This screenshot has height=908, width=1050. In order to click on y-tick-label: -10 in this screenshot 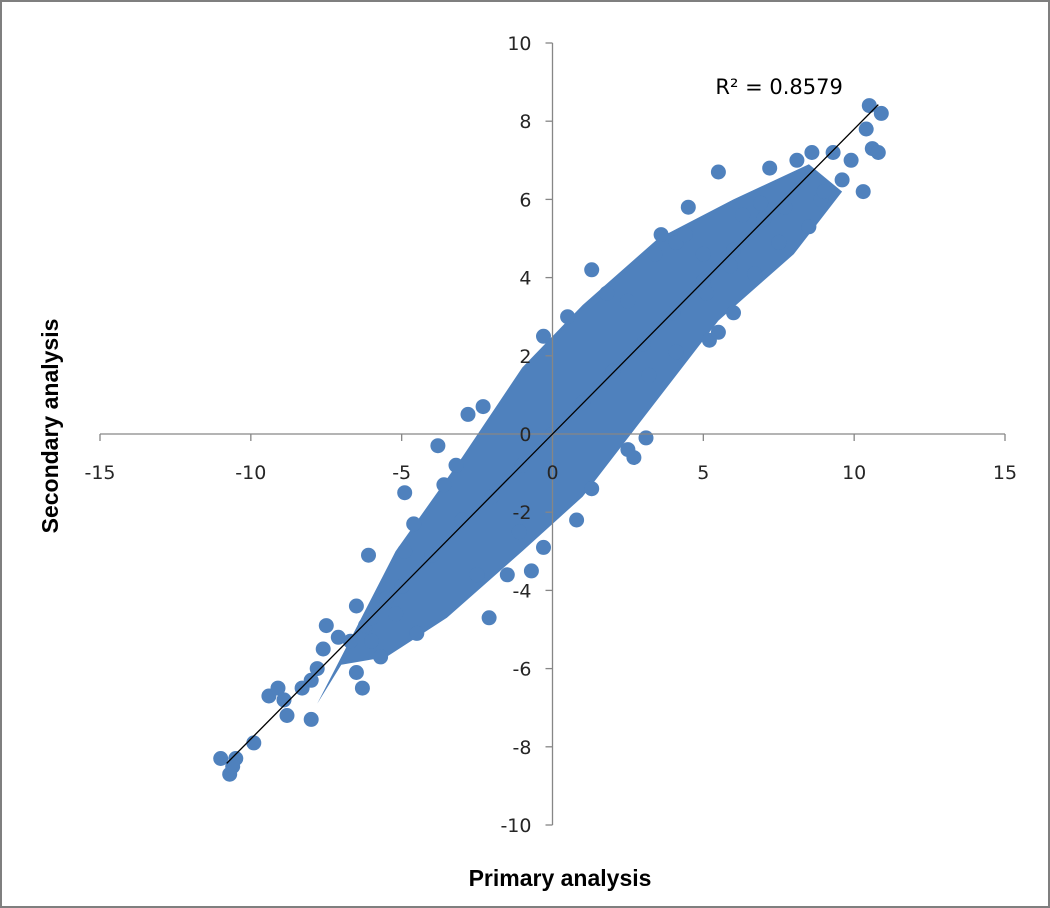, I will do `click(515, 826)`.